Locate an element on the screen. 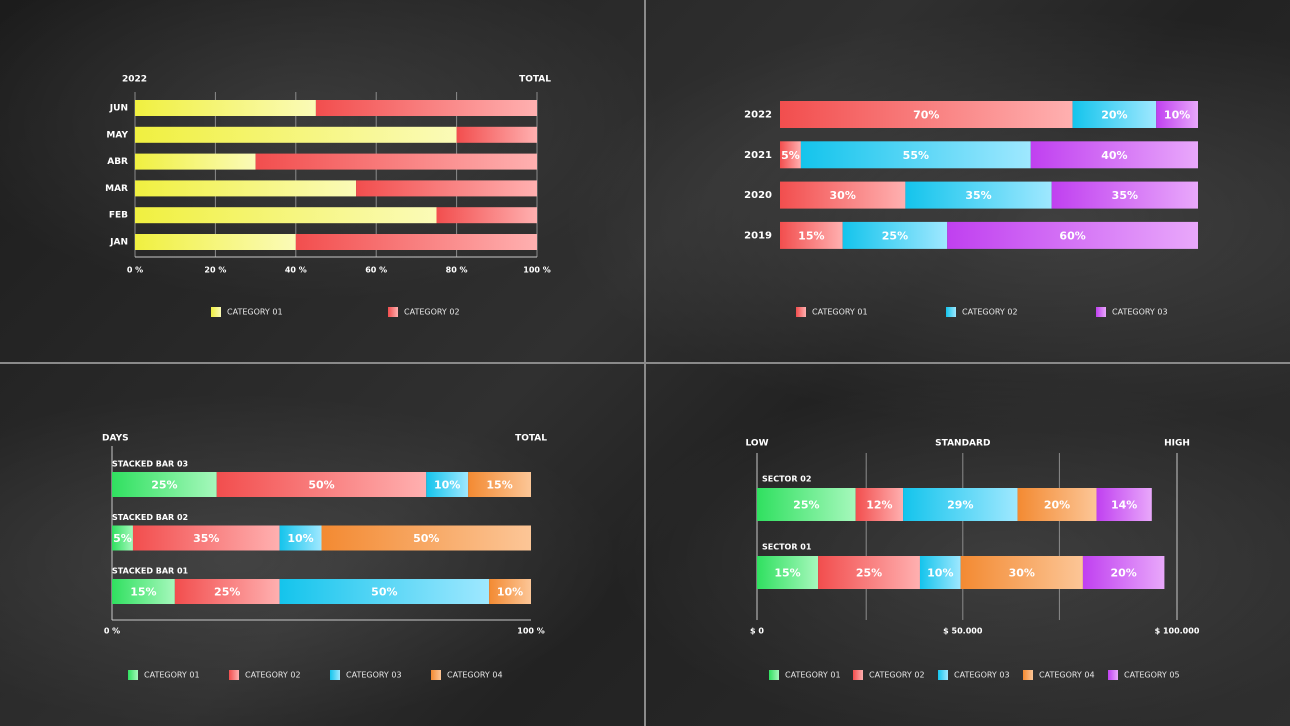  data-label-stacked-bar-03-category-04: 15% is located at coordinates (499, 485).